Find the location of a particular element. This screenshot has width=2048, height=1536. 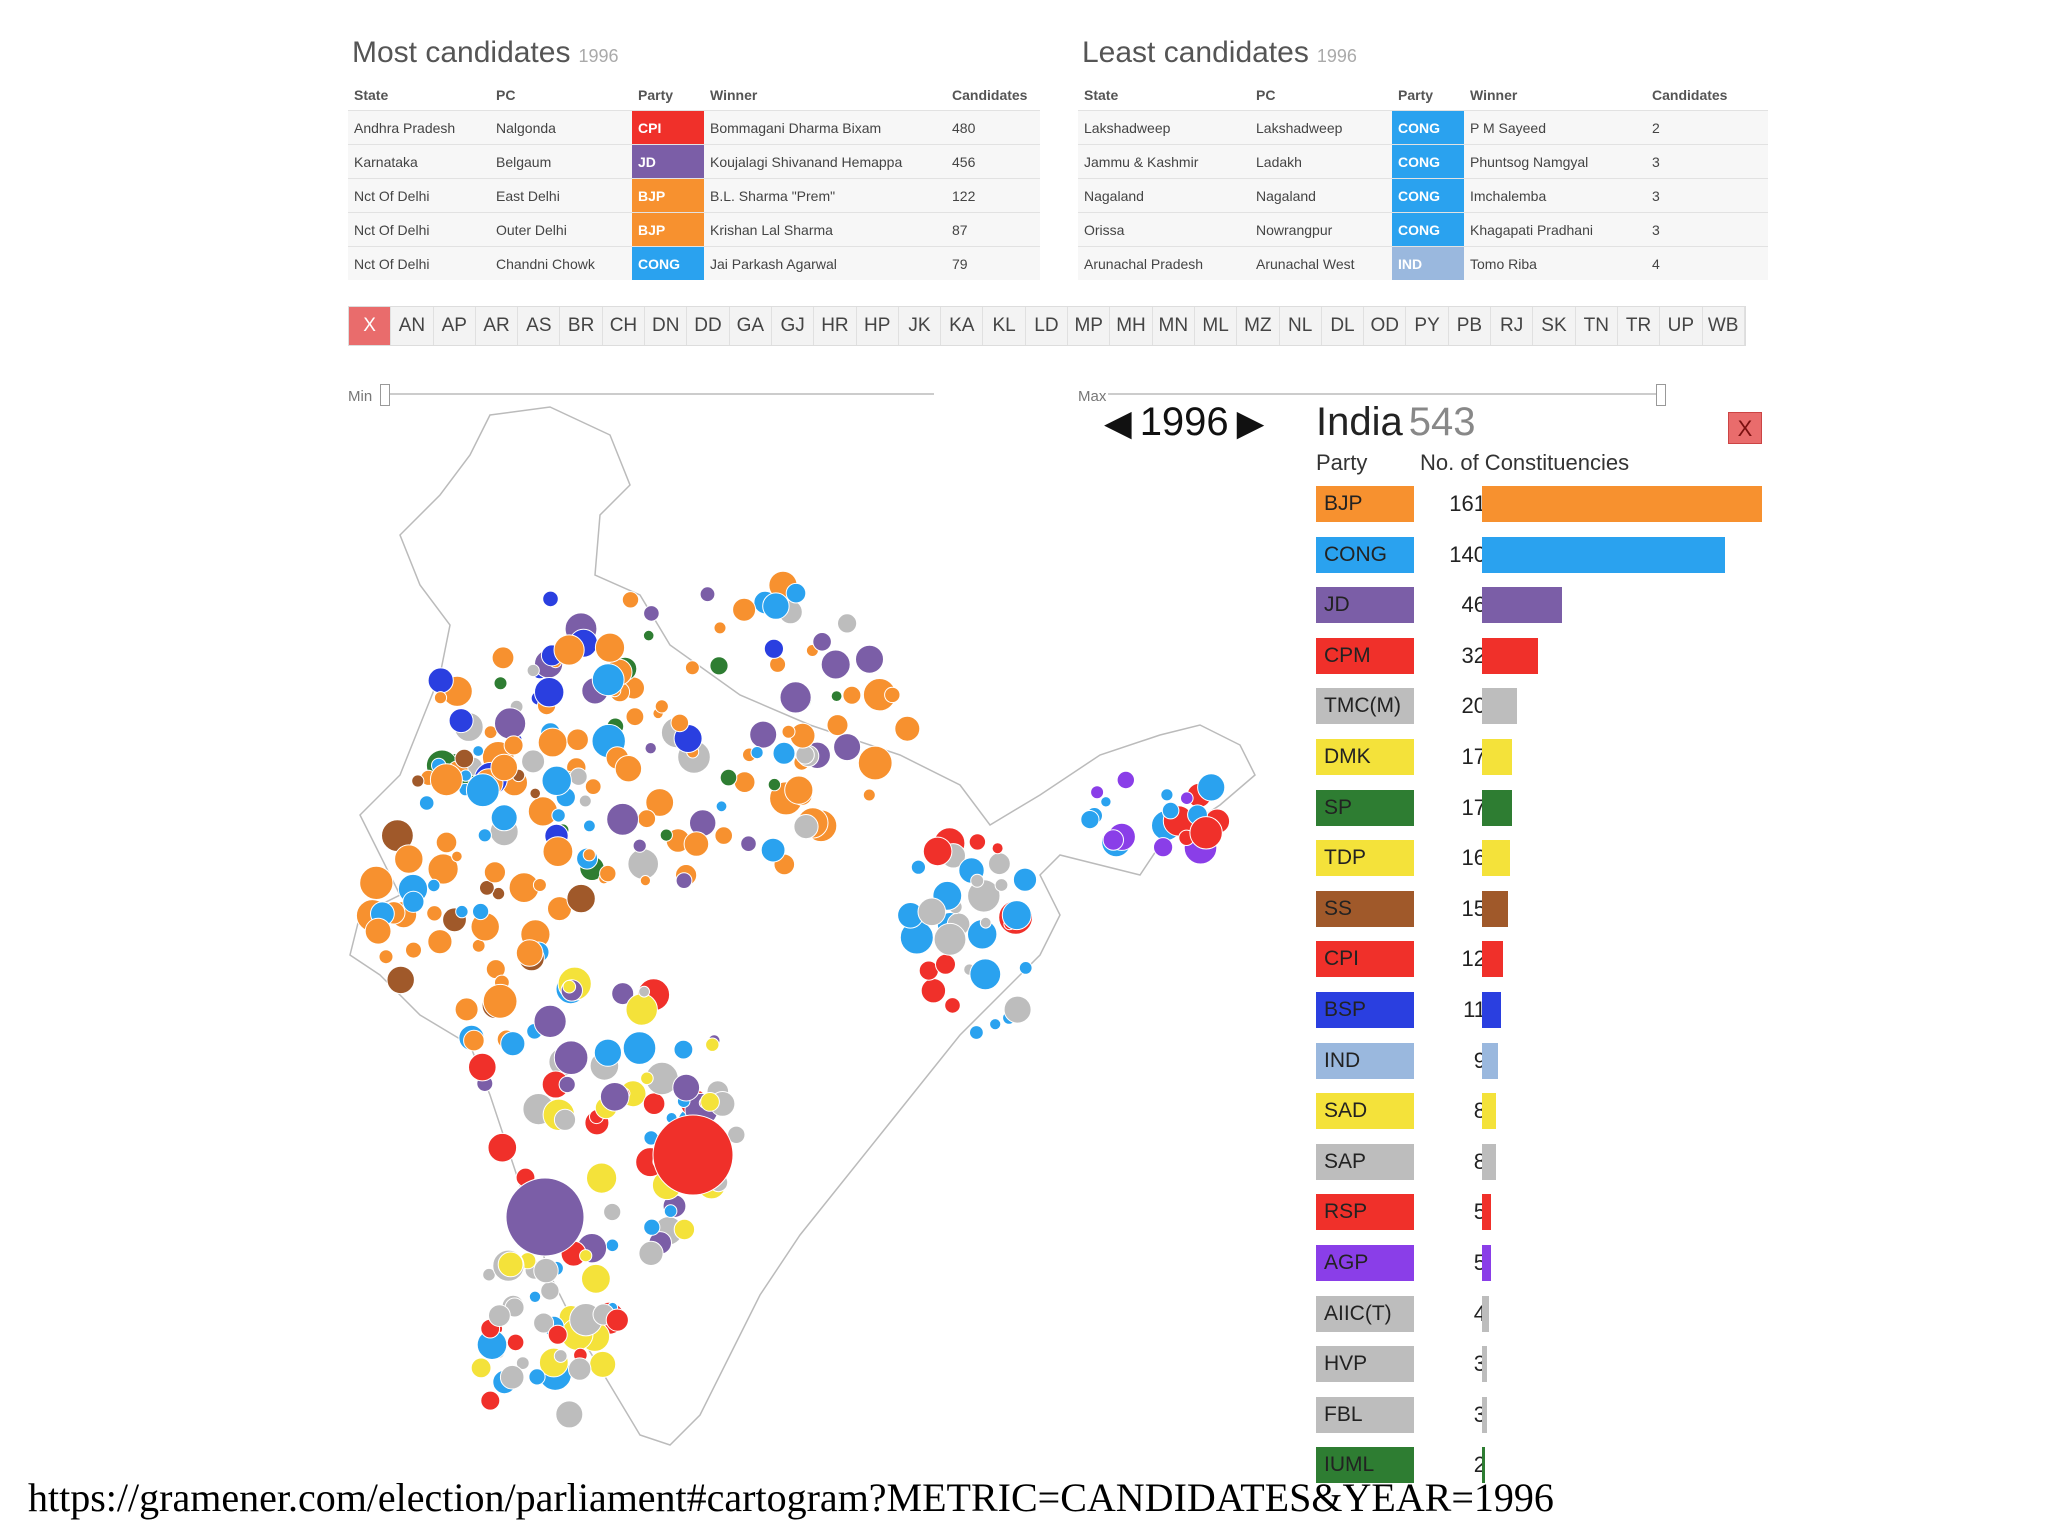

state-filter-od: OD is located at coordinates (1385, 326).